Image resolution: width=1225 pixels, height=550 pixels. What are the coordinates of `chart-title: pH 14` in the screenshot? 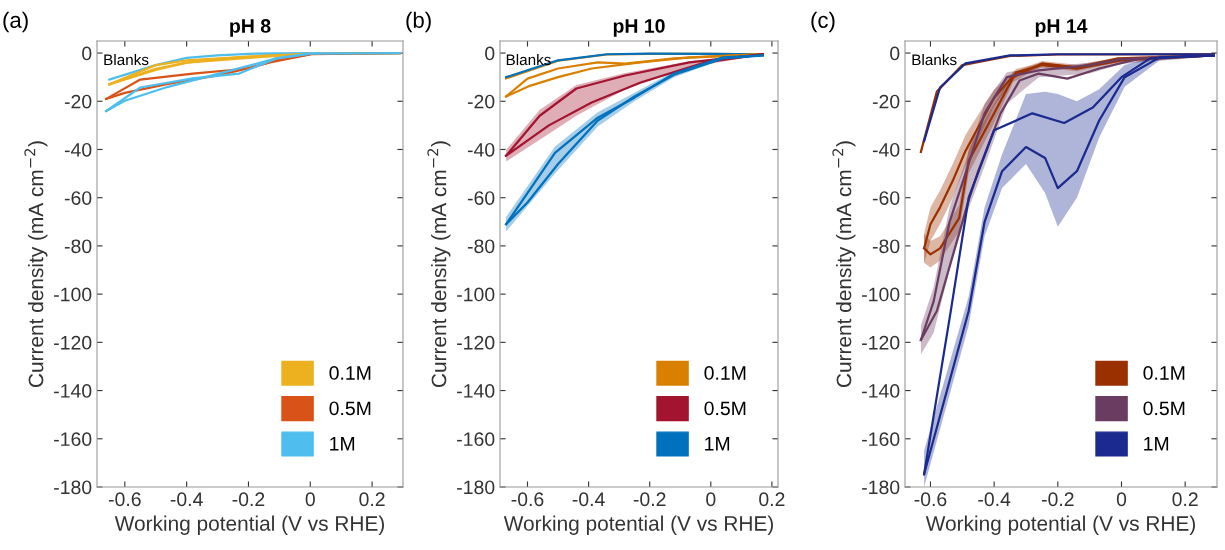 It's located at (1061, 28).